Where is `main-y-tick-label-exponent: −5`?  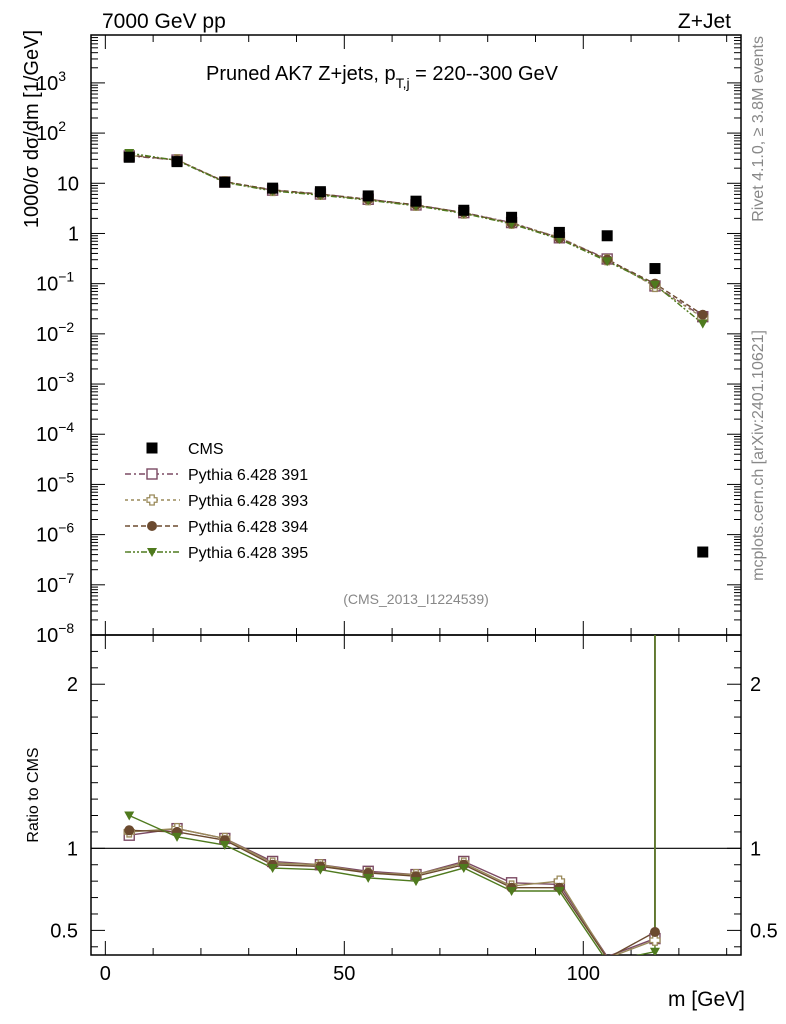 main-y-tick-label-exponent: −5 is located at coordinates (66, 477).